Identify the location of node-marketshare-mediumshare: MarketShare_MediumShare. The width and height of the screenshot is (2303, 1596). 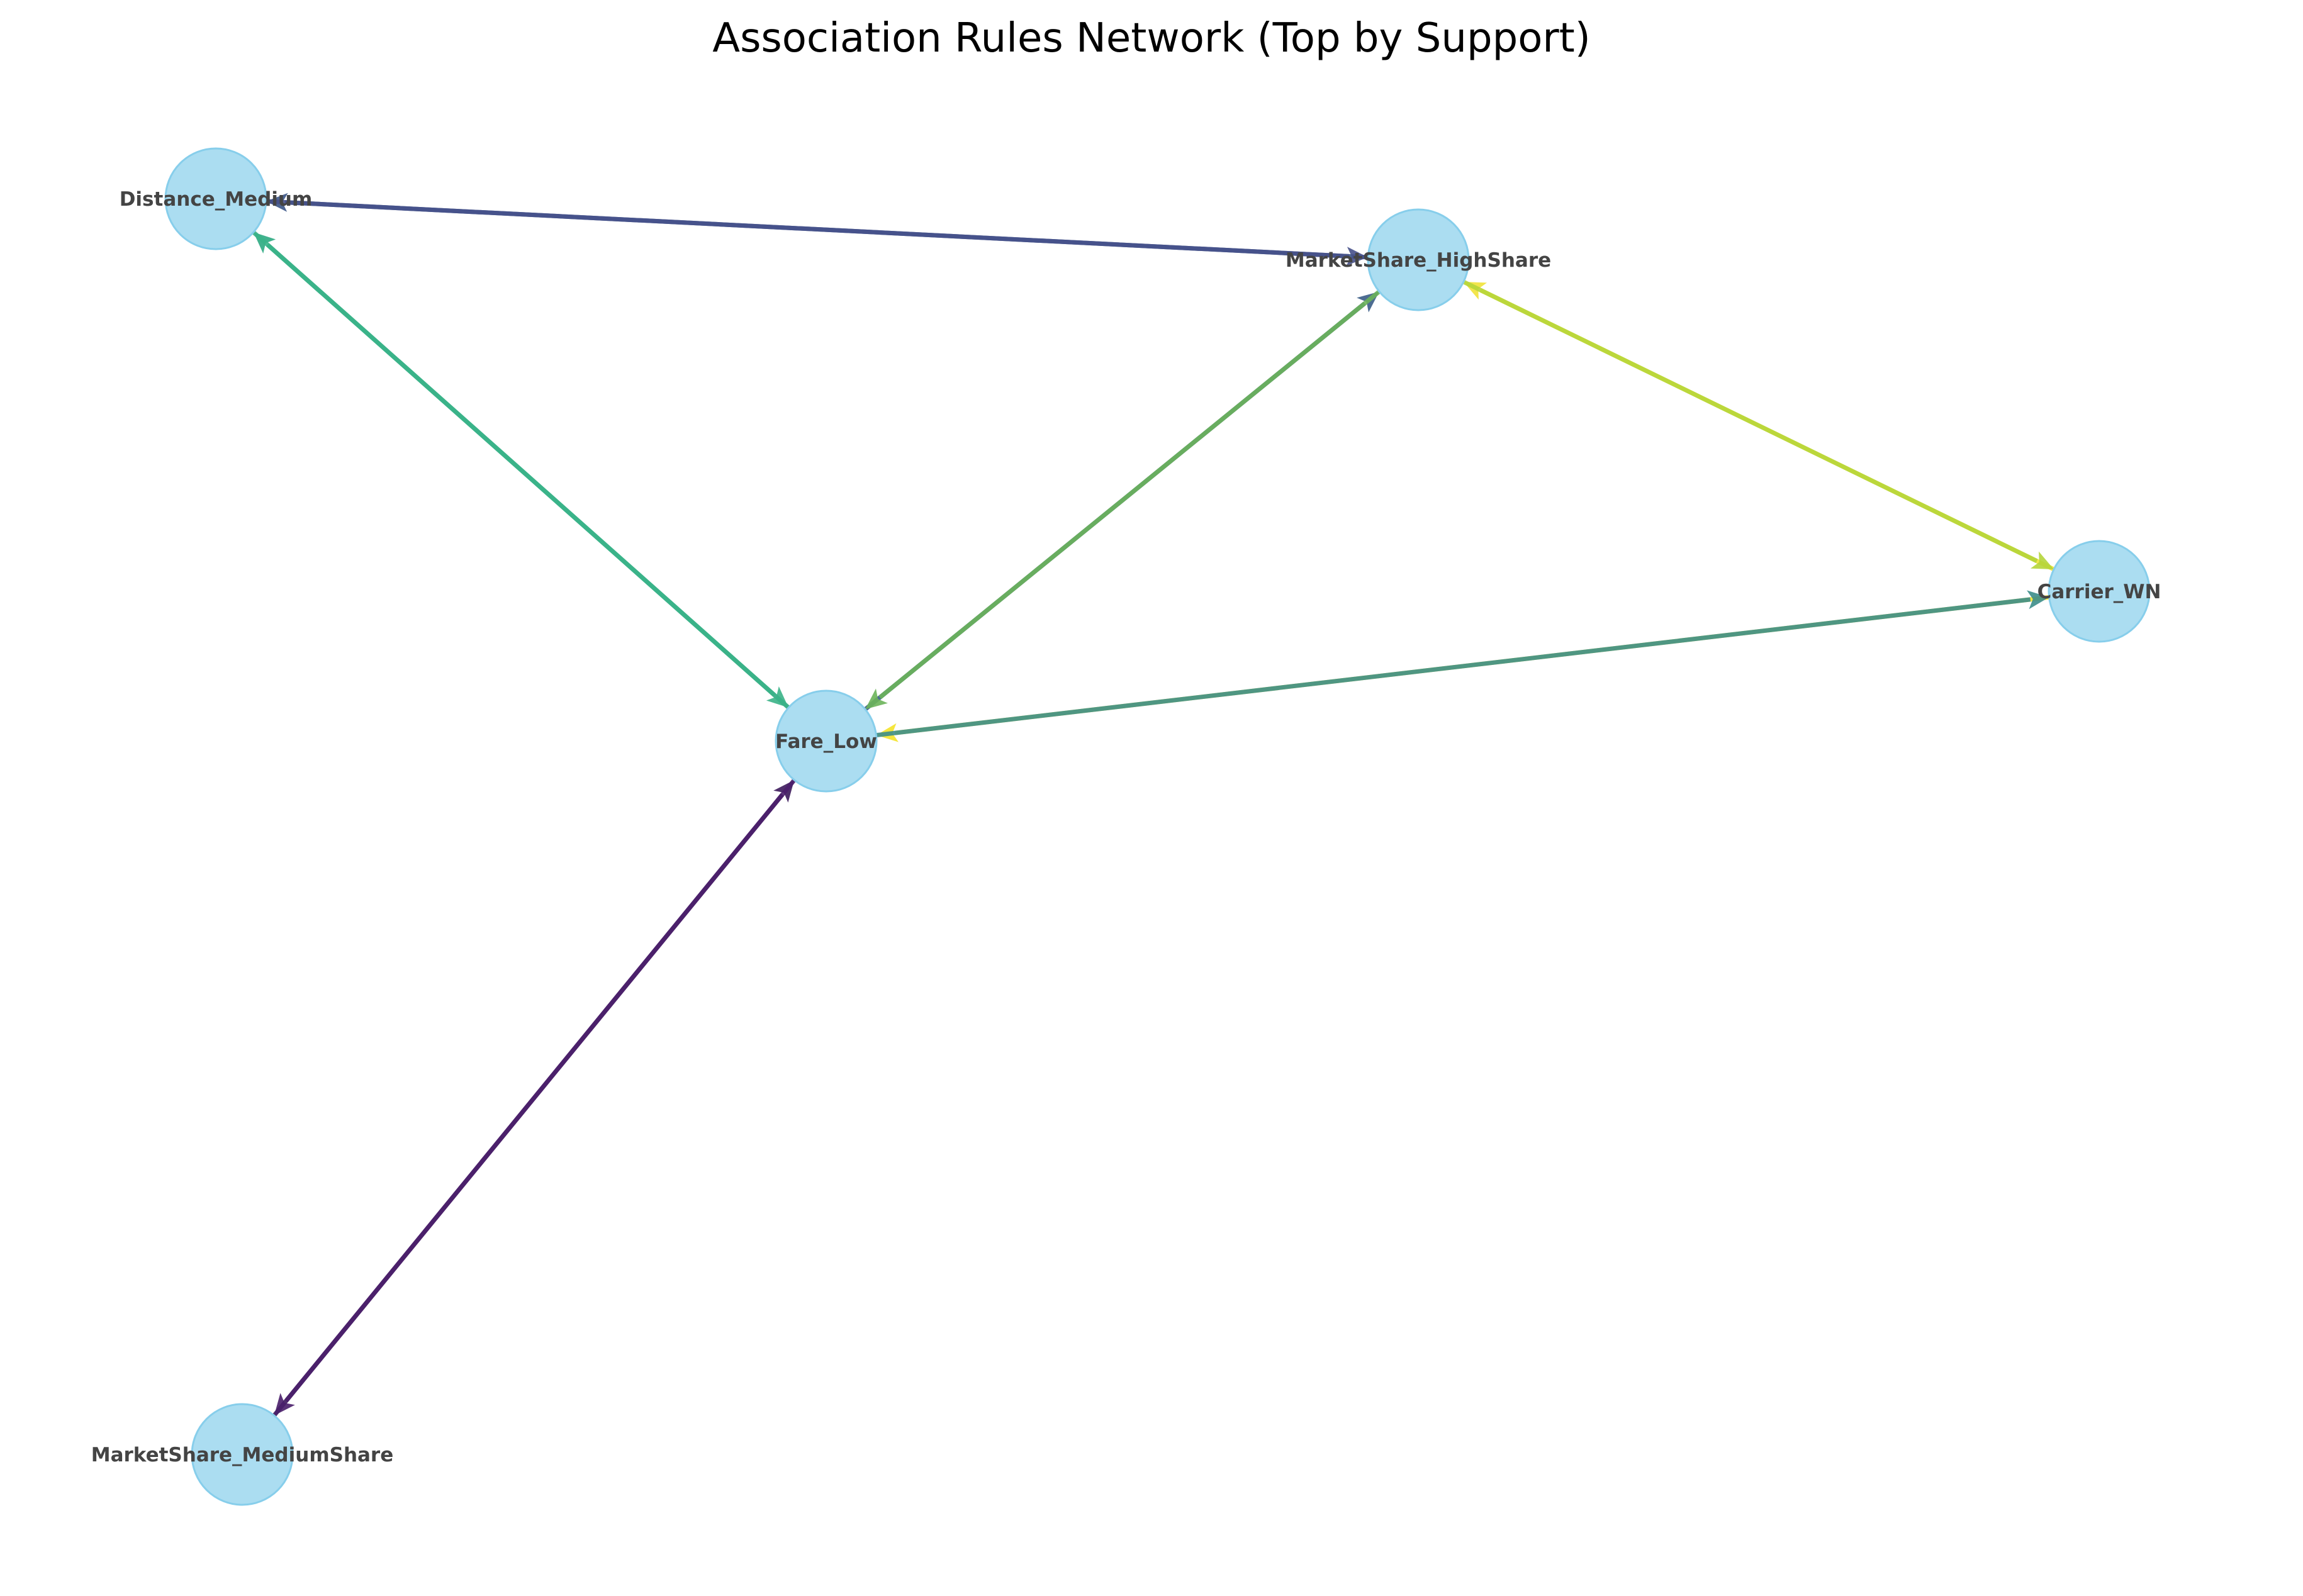
(243, 1454).